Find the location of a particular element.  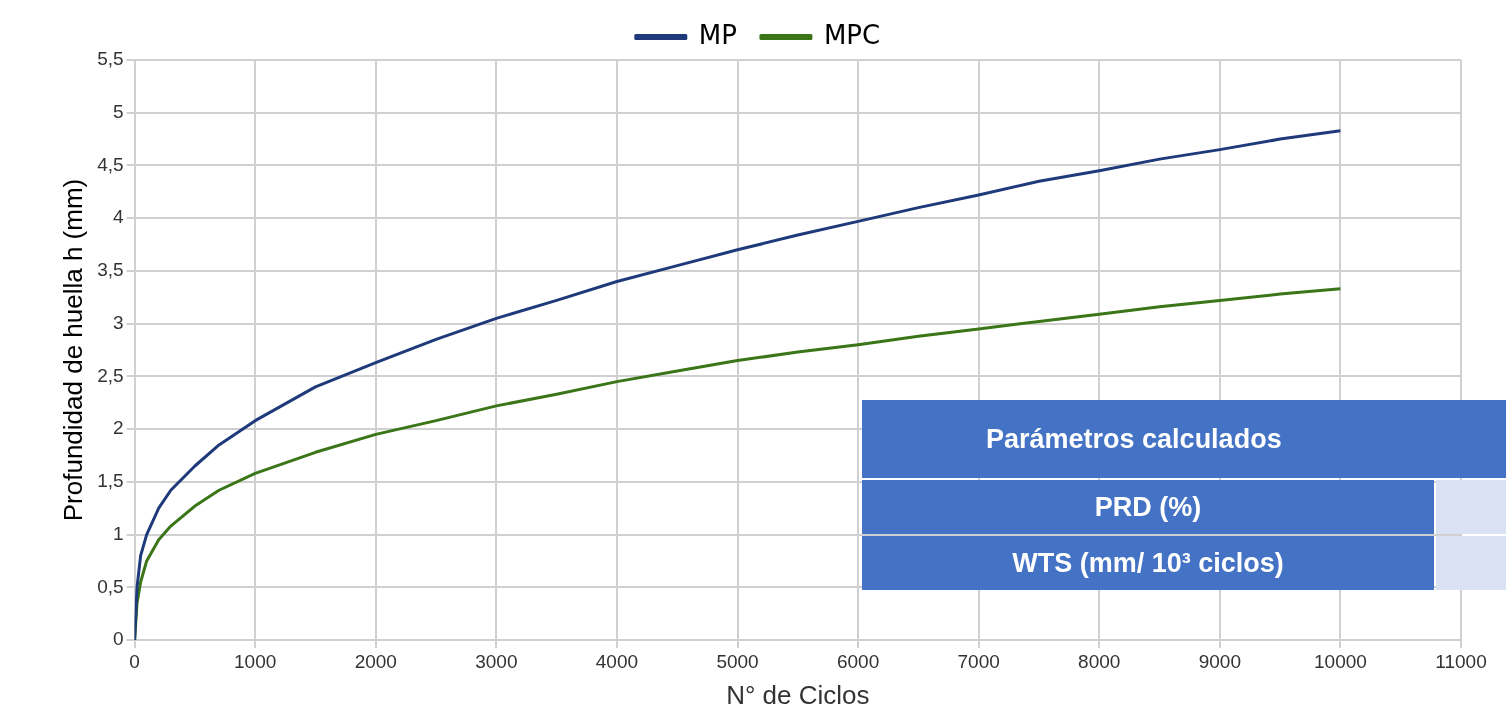

x-tick-label: 3000 is located at coordinates (496, 661).